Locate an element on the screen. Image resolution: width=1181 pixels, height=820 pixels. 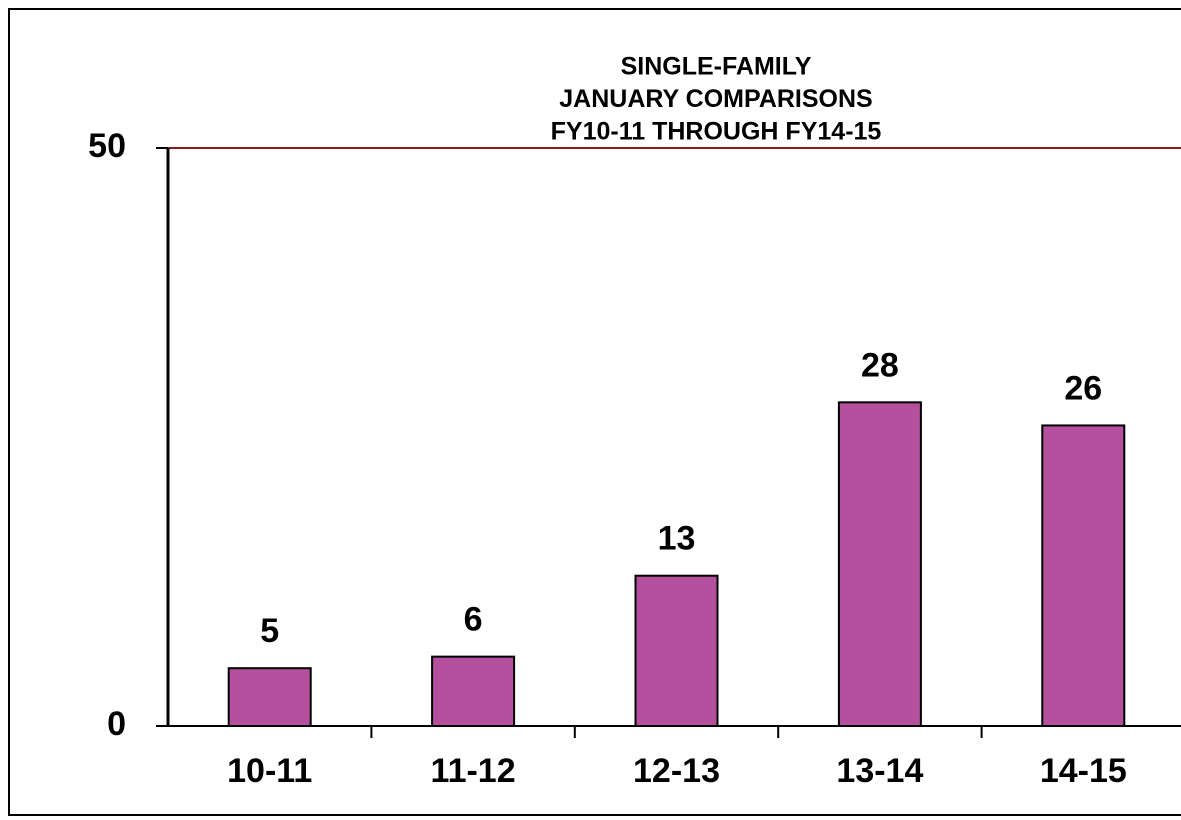
y-tick-label: 50 is located at coordinates (107, 146).